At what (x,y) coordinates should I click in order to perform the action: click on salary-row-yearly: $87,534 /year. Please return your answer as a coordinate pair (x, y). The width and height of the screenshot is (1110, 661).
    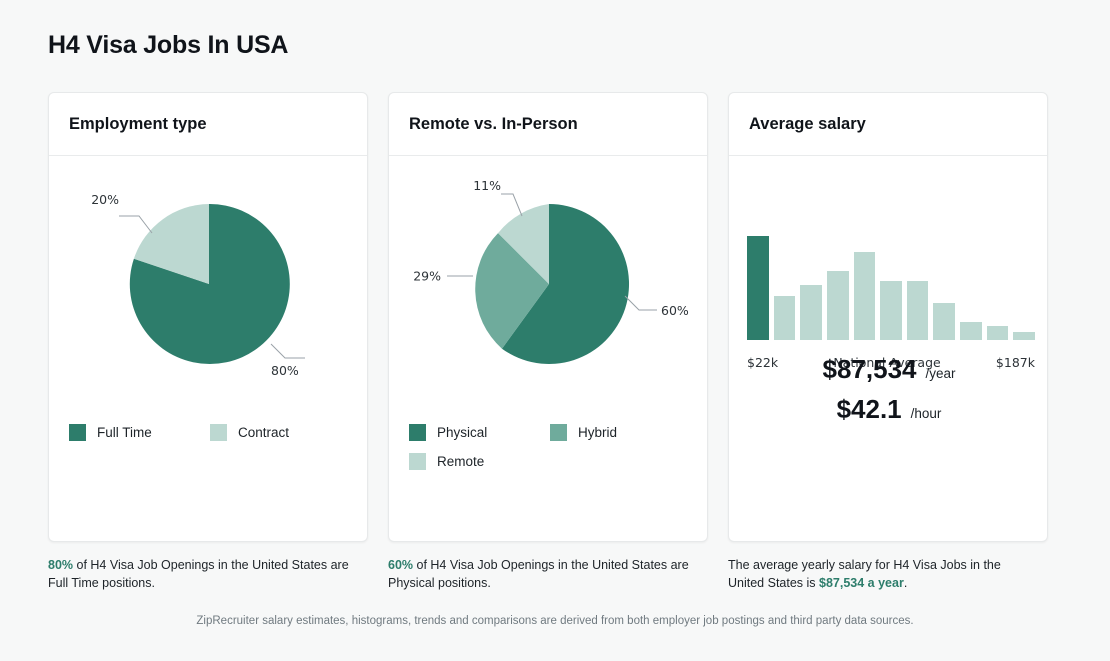
    Looking at the image, I should click on (889, 369).